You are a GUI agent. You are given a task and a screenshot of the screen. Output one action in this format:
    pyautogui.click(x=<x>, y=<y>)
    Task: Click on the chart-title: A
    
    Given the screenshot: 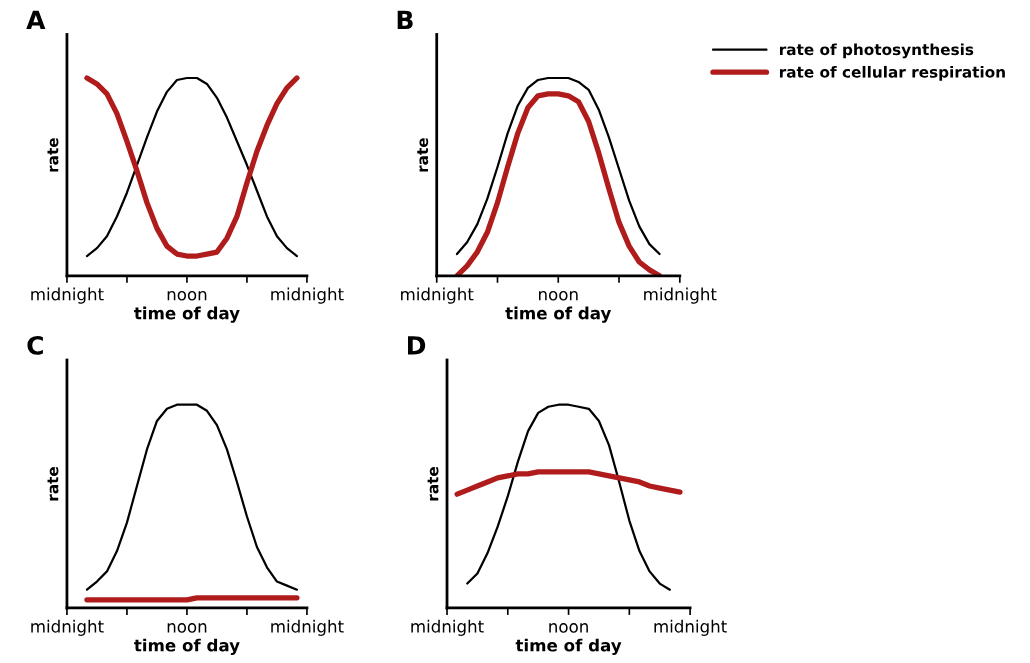 What is the action you would take?
    pyautogui.click(x=36, y=19)
    